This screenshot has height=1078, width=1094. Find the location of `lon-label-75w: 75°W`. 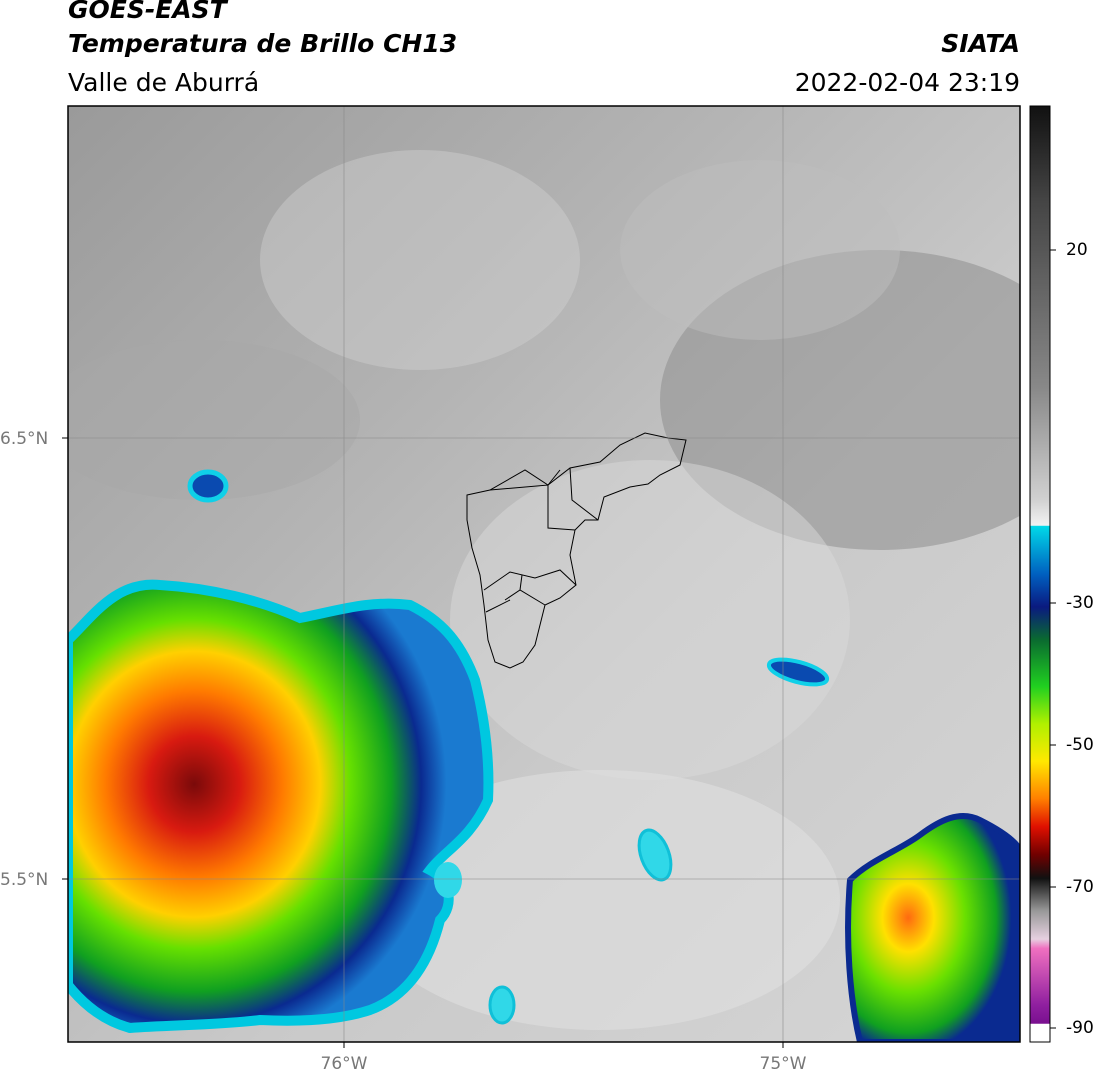

lon-label-75w: 75°W is located at coordinates (783, 1064).